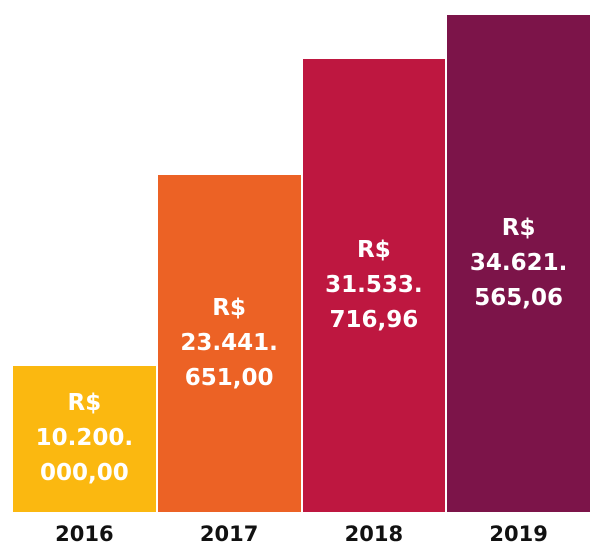  I want to click on value-label: R$ 10.200. 000,00, so click(84, 438).